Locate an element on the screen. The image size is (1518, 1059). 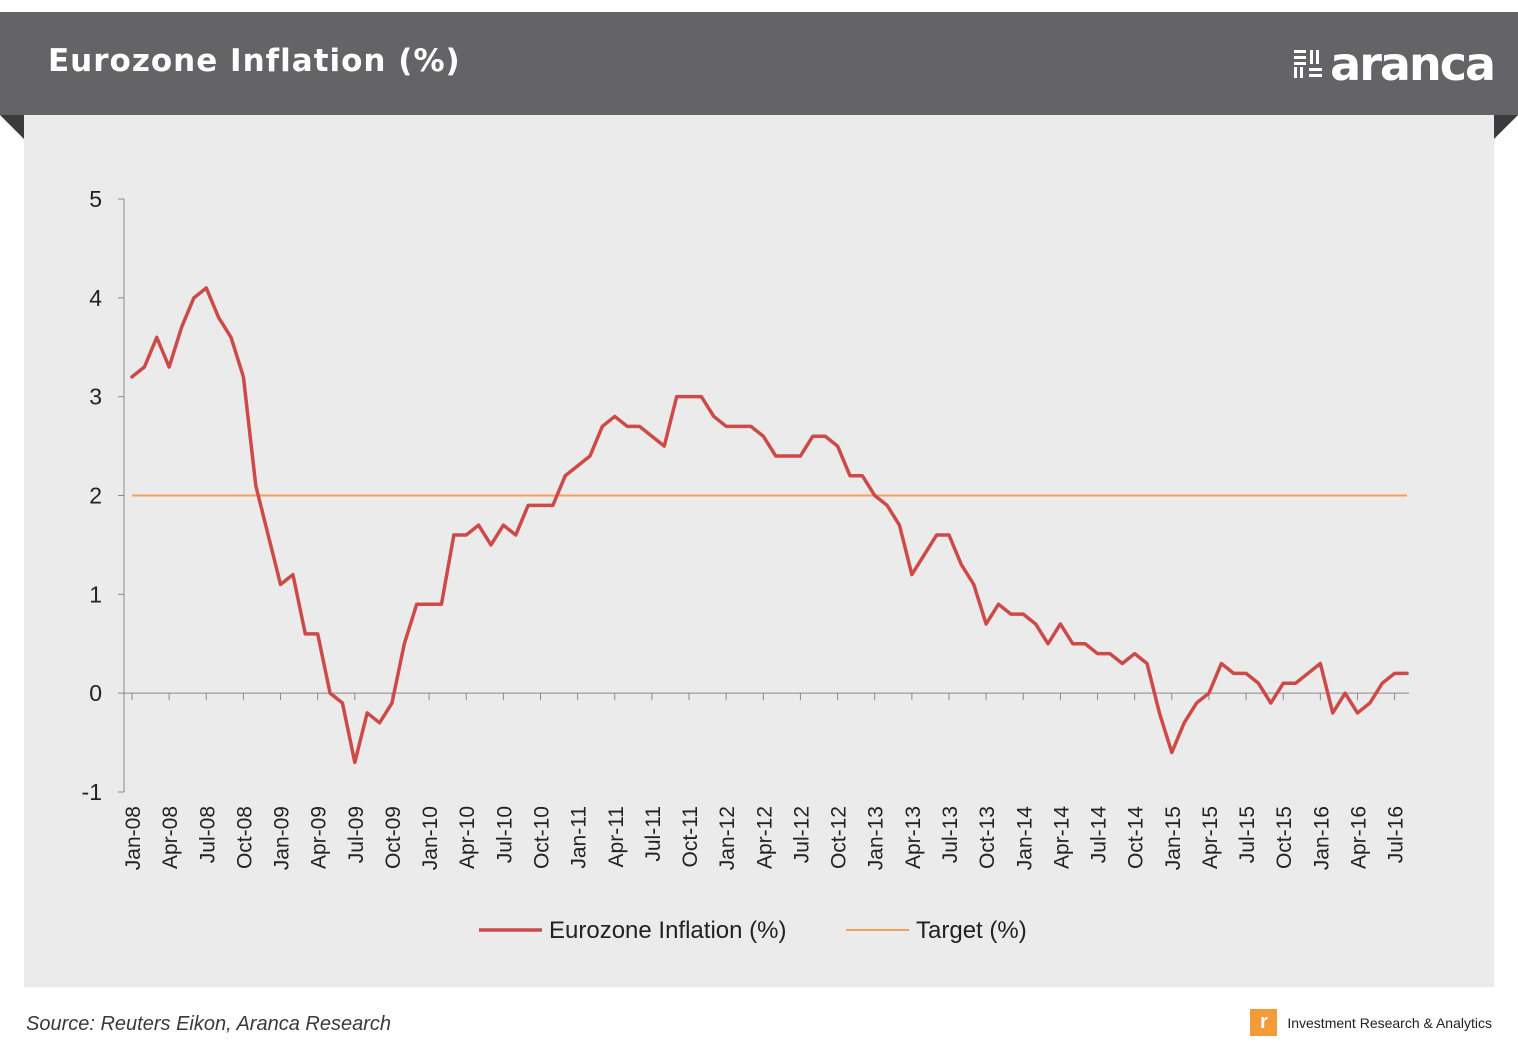
banner-fold-right is located at coordinates (1506, 127).